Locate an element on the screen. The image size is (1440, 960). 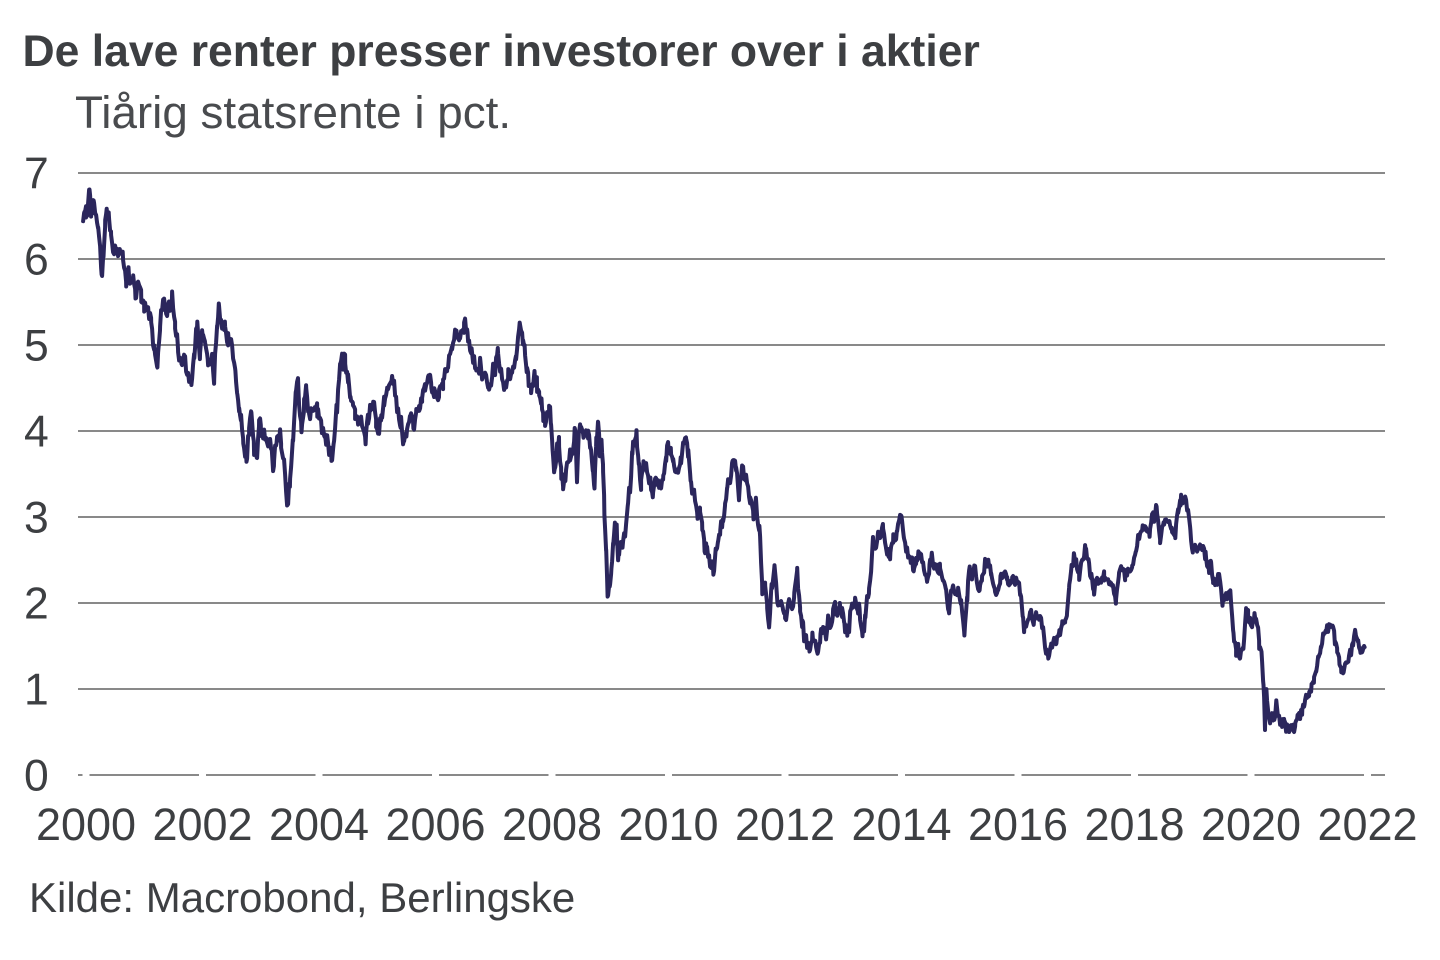
svg-text: 2000 is located at coordinates (86, 824).